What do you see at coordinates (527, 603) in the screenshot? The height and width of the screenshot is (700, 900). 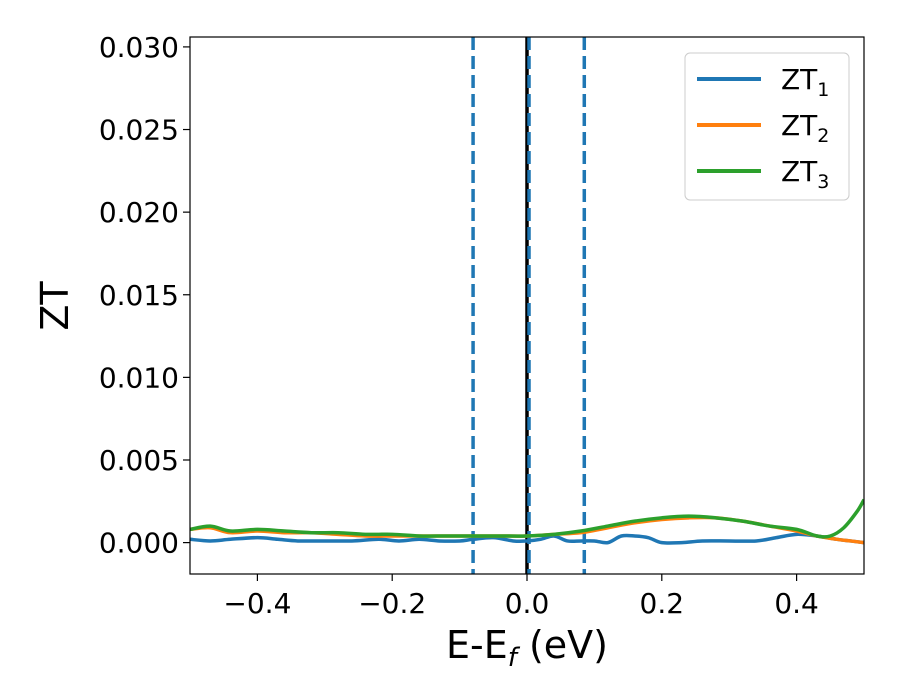 I see `x-tick-label: 0.0` at bounding box center [527, 603].